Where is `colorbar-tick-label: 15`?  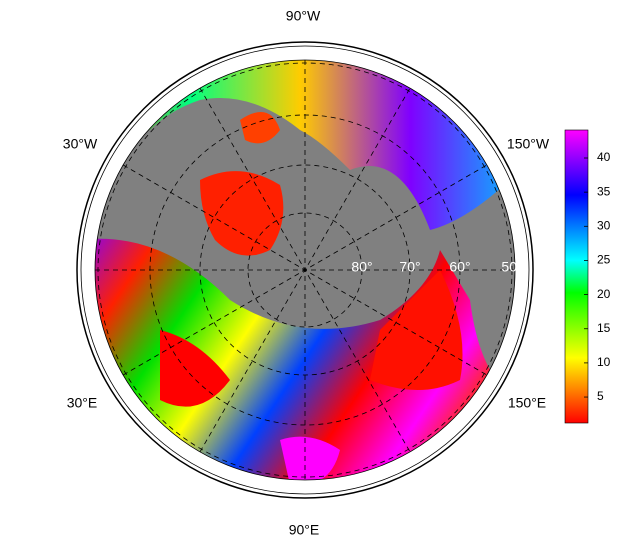 colorbar-tick-label: 15 is located at coordinates (604, 328).